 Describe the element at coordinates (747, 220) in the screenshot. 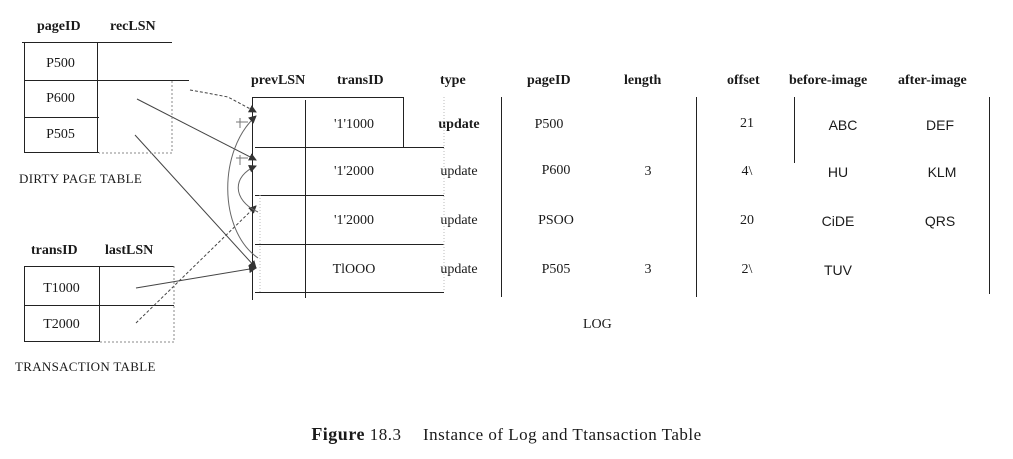

I see `log-cell-offset: 20` at that location.